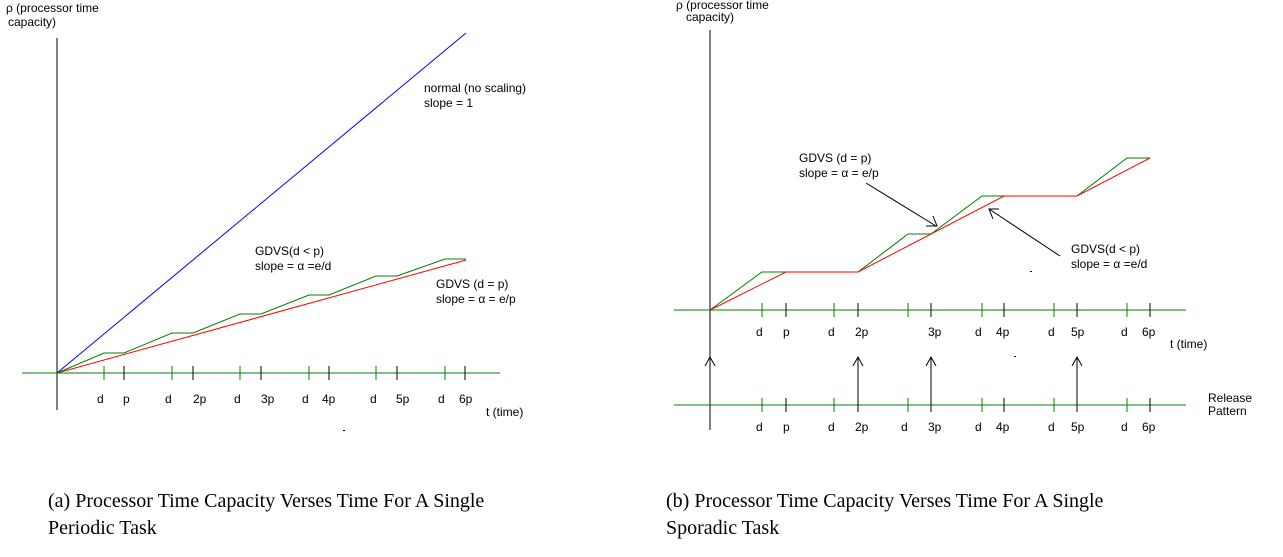  I want to click on panel-a-ticks, so click(284, 373).